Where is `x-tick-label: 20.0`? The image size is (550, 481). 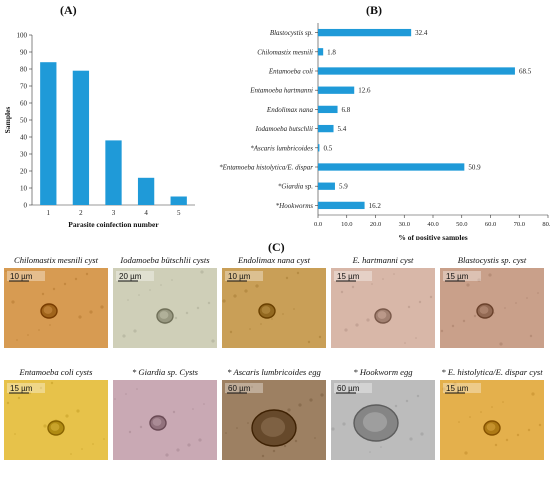
x-tick-label: 20.0 is located at coordinates (375, 224).